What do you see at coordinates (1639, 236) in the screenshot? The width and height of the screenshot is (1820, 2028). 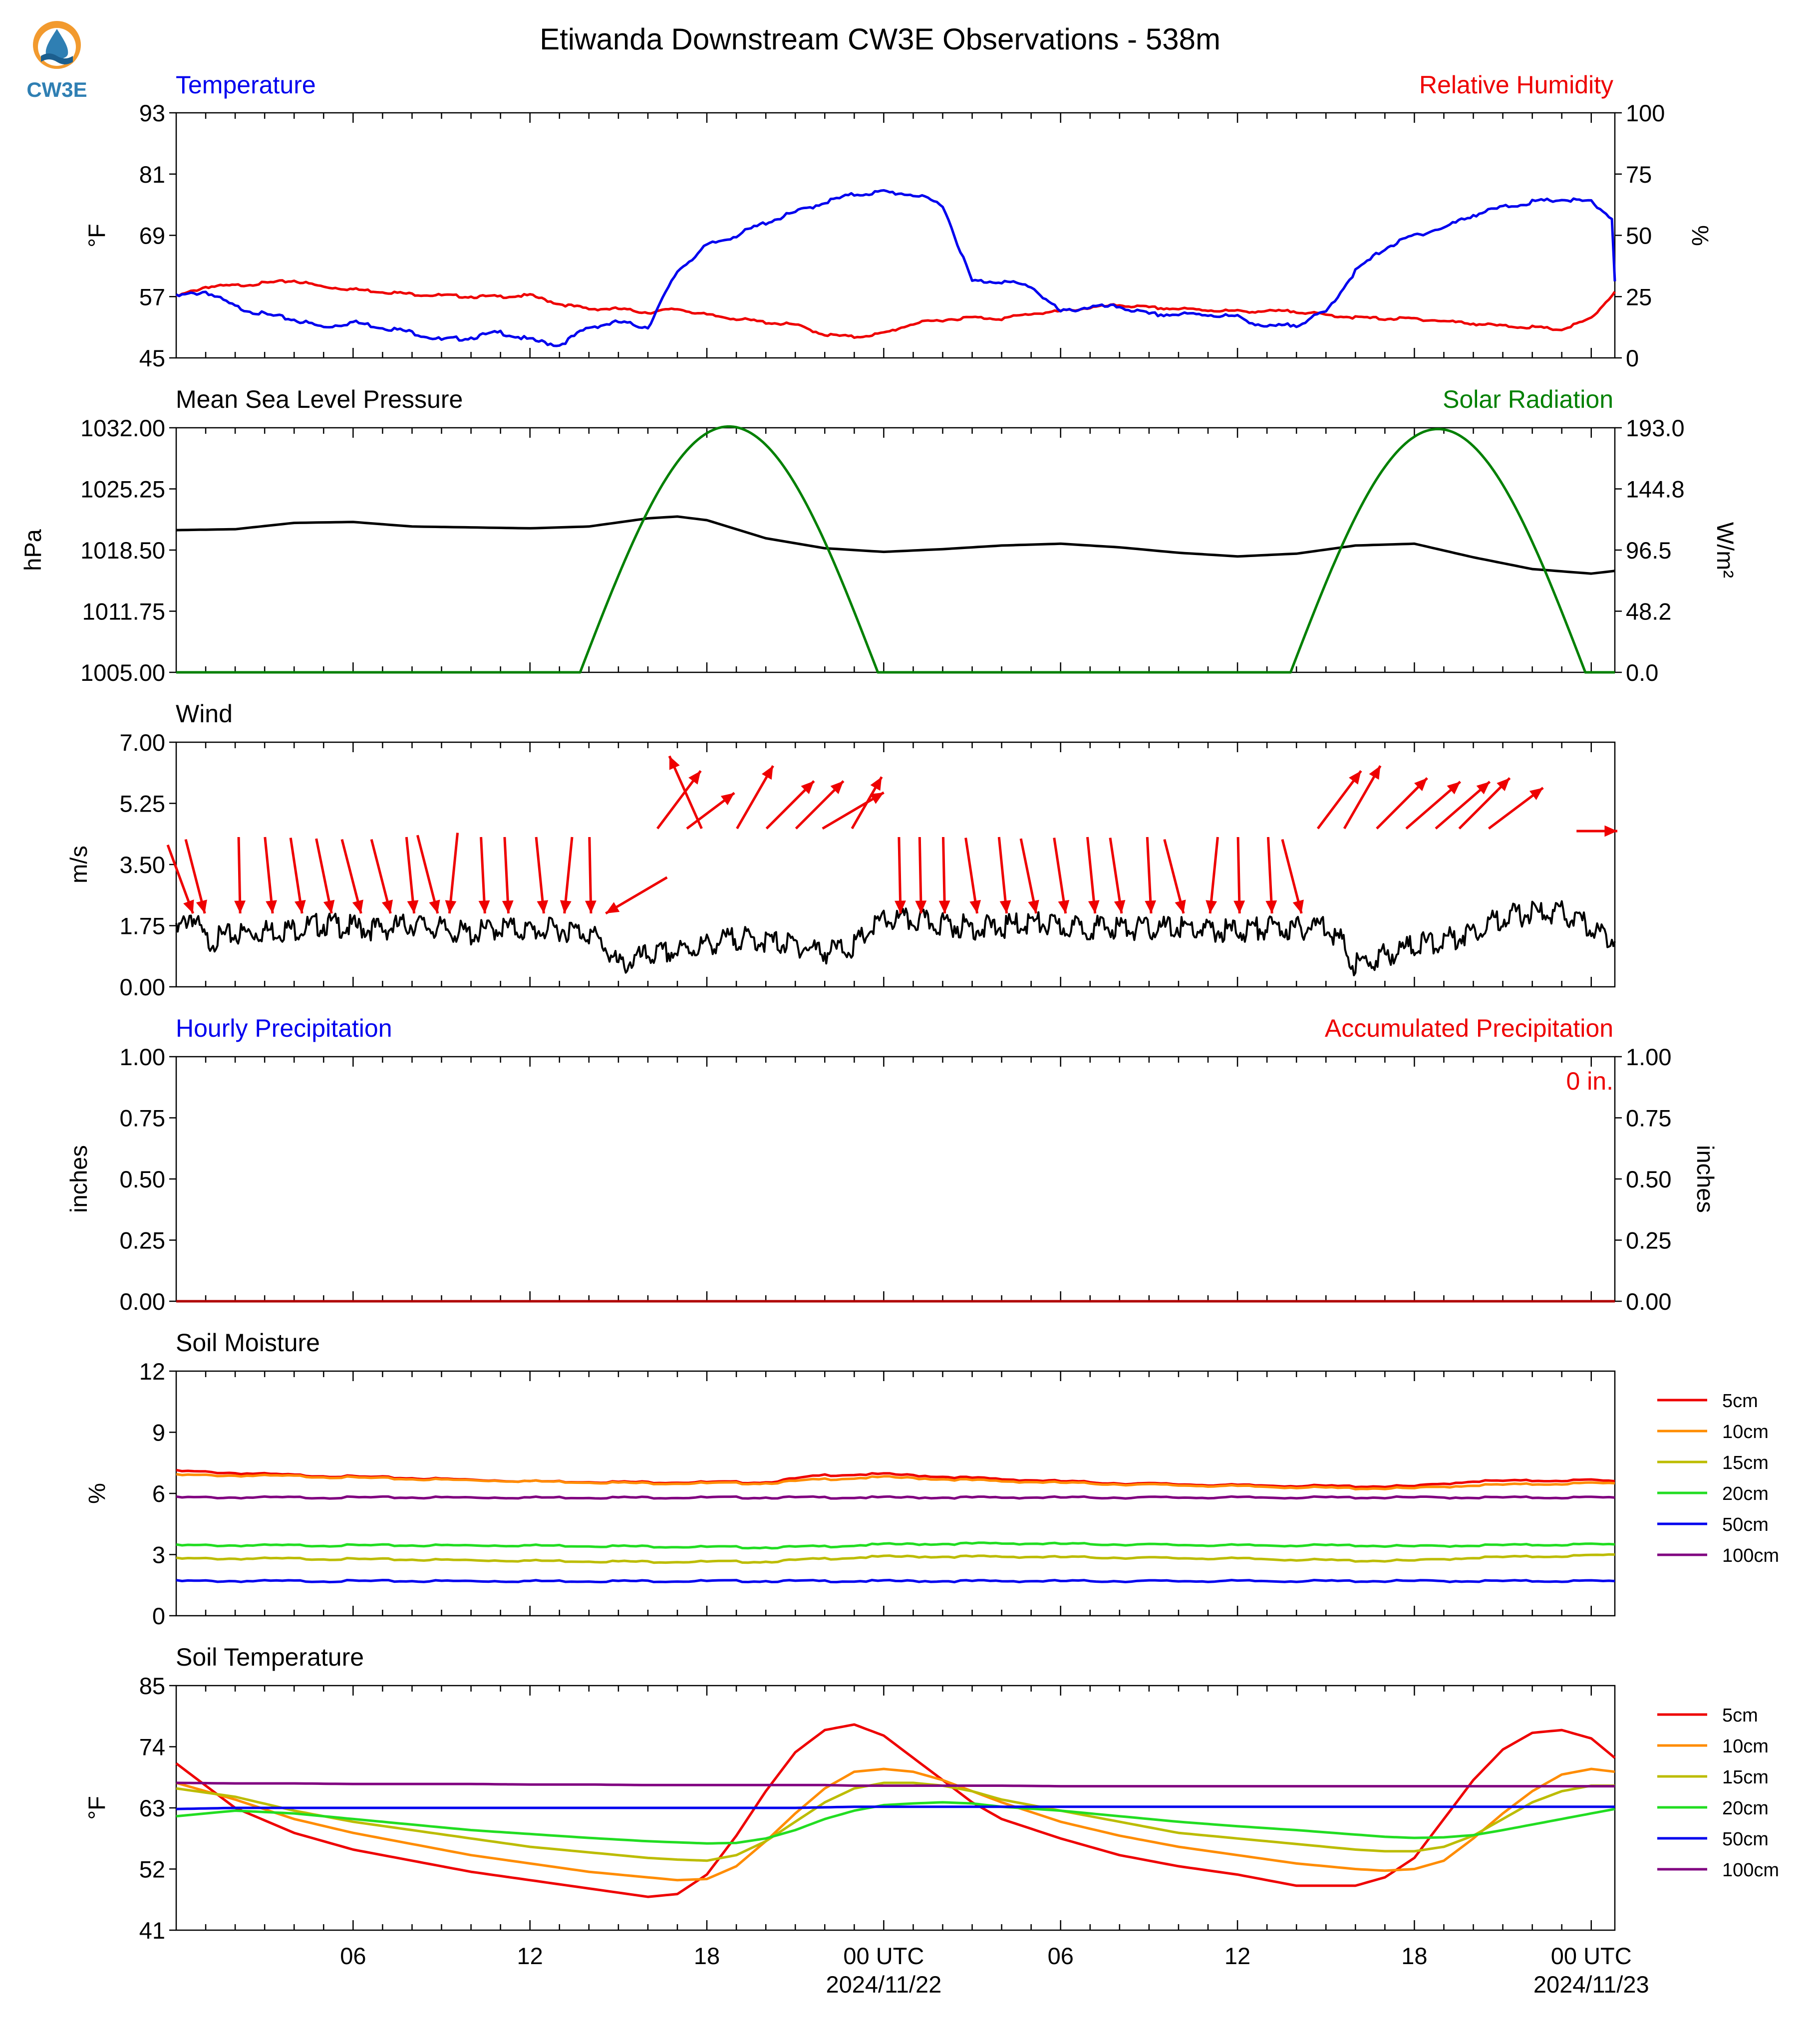 I see `y-tick-label: 50` at bounding box center [1639, 236].